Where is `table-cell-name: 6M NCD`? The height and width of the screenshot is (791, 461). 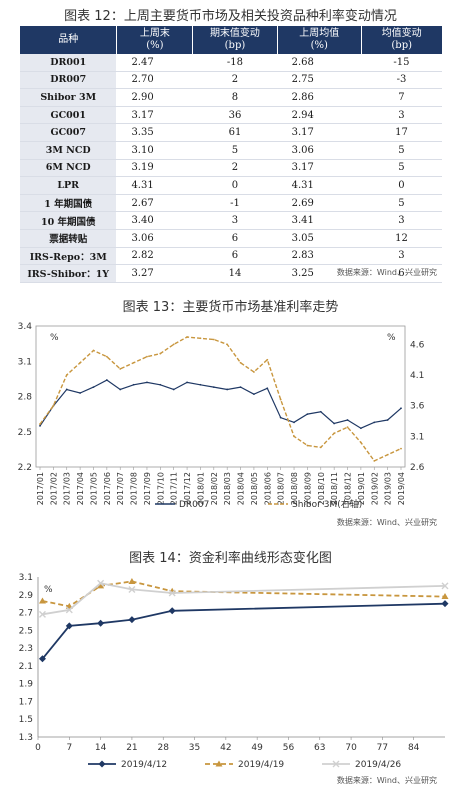 table-cell-name: 6M NCD is located at coordinates (69, 168).